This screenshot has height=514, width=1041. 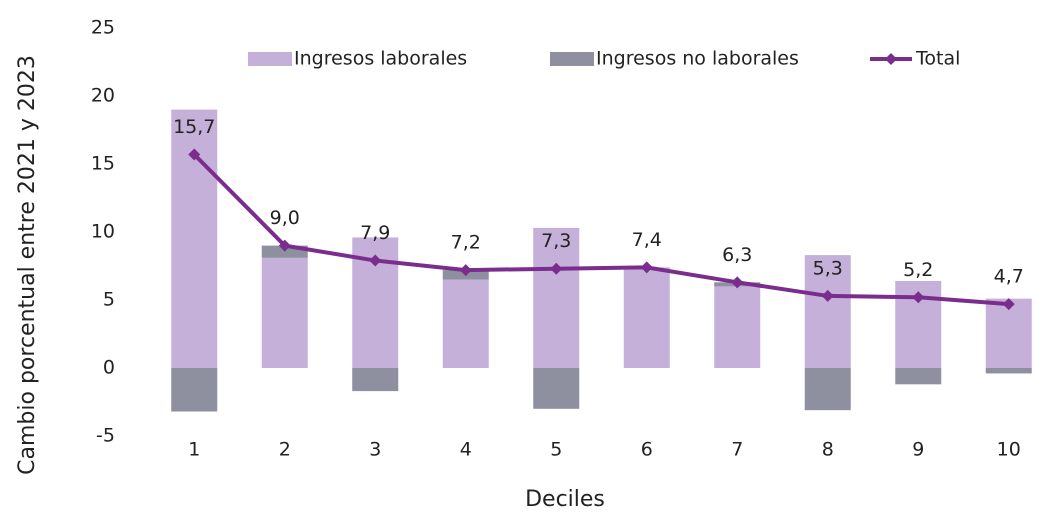 What do you see at coordinates (105, 436) in the screenshot?
I see `y-tick-label: -5` at bounding box center [105, 436].